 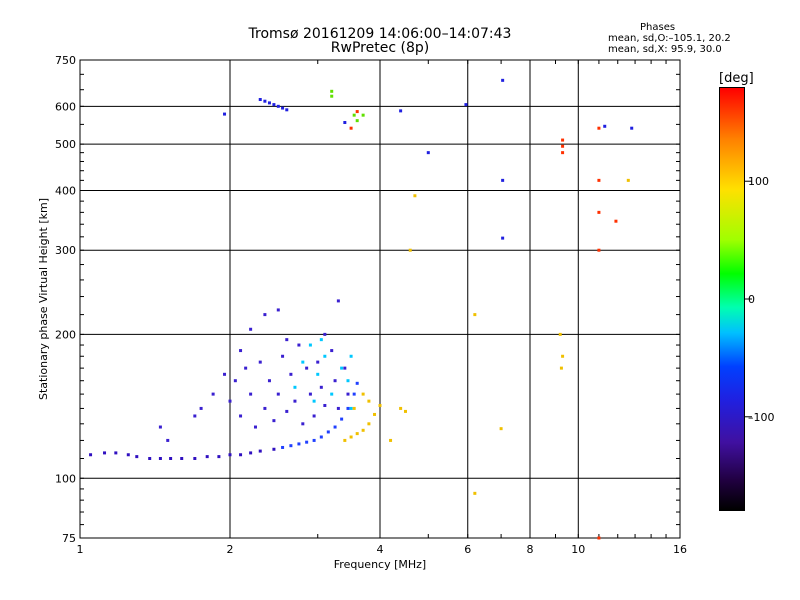 I want to click on x-tick-label: 1, so click(x=80, y=549).